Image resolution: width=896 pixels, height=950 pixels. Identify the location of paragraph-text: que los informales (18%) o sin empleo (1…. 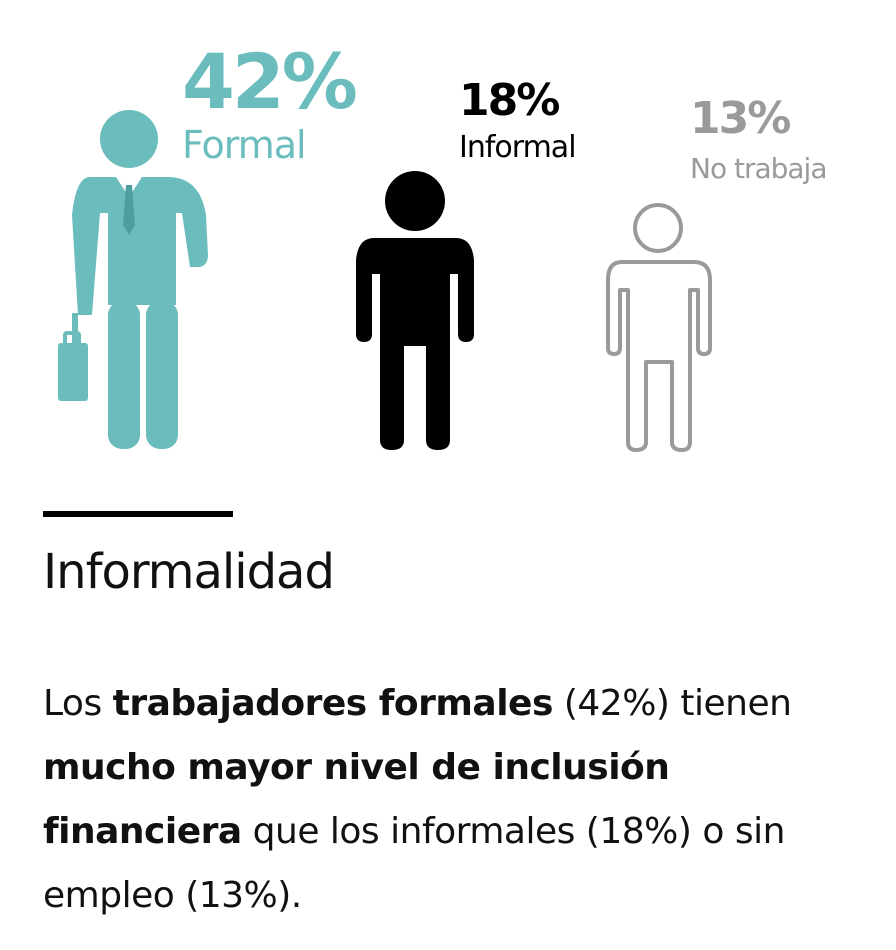
(414, 863).